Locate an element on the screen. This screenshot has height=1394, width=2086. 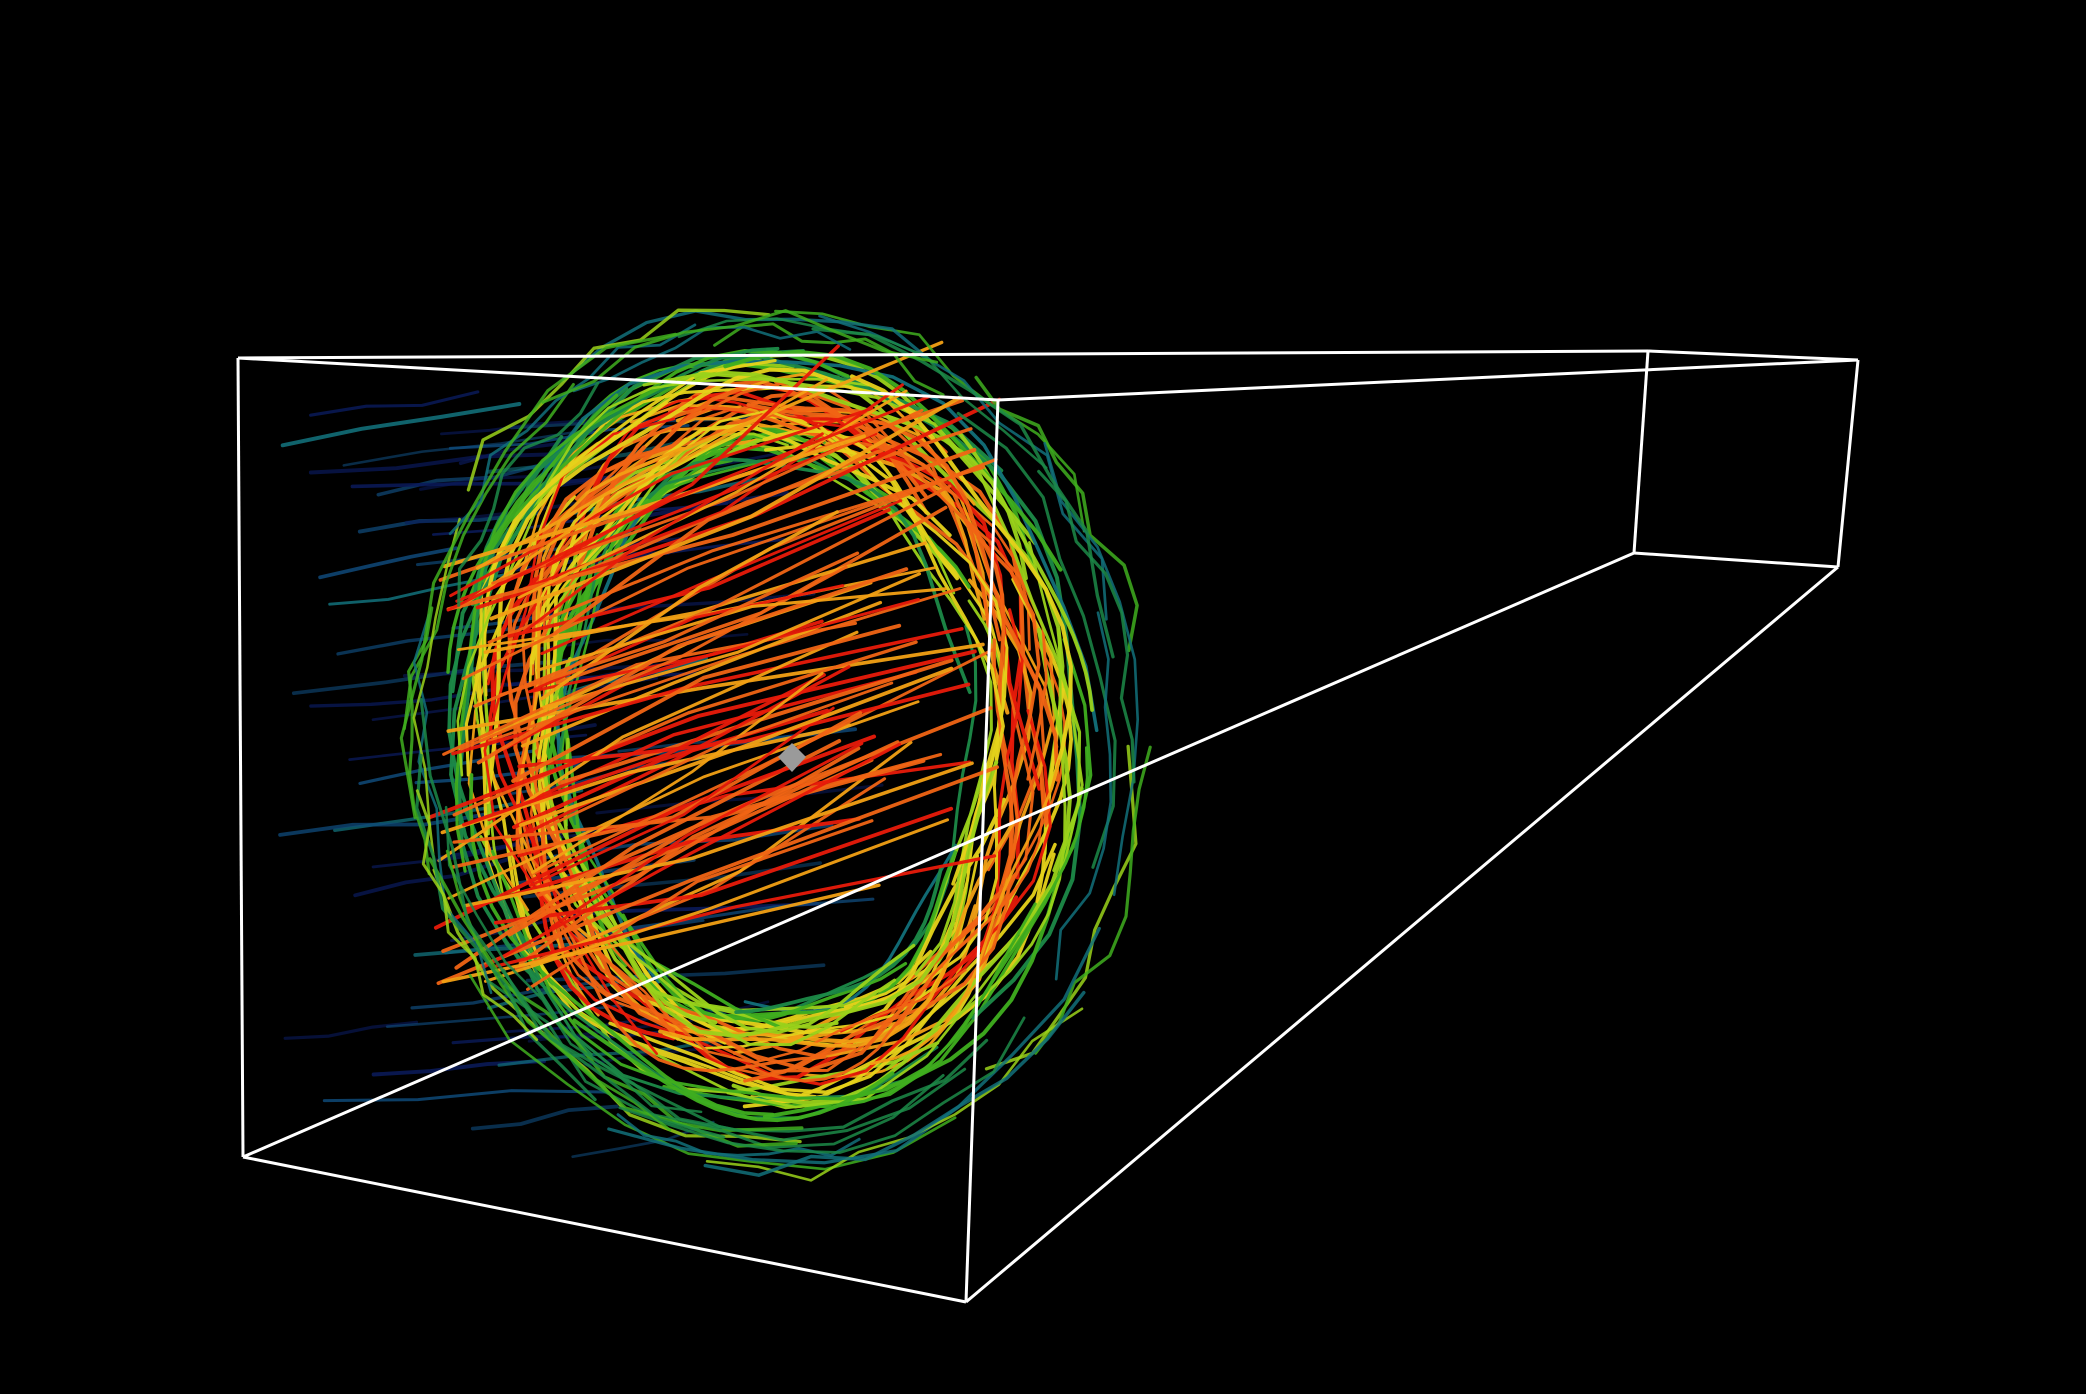
focal-point-glyph is located at coordinates (792, 757).